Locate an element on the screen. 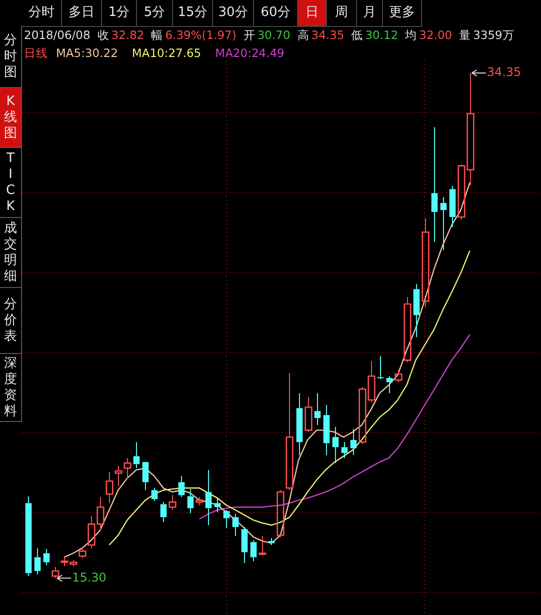 Image resolution: width=541 pixels, height=615 pixels. text: 成交明细 is located at coordinates (10, 252).